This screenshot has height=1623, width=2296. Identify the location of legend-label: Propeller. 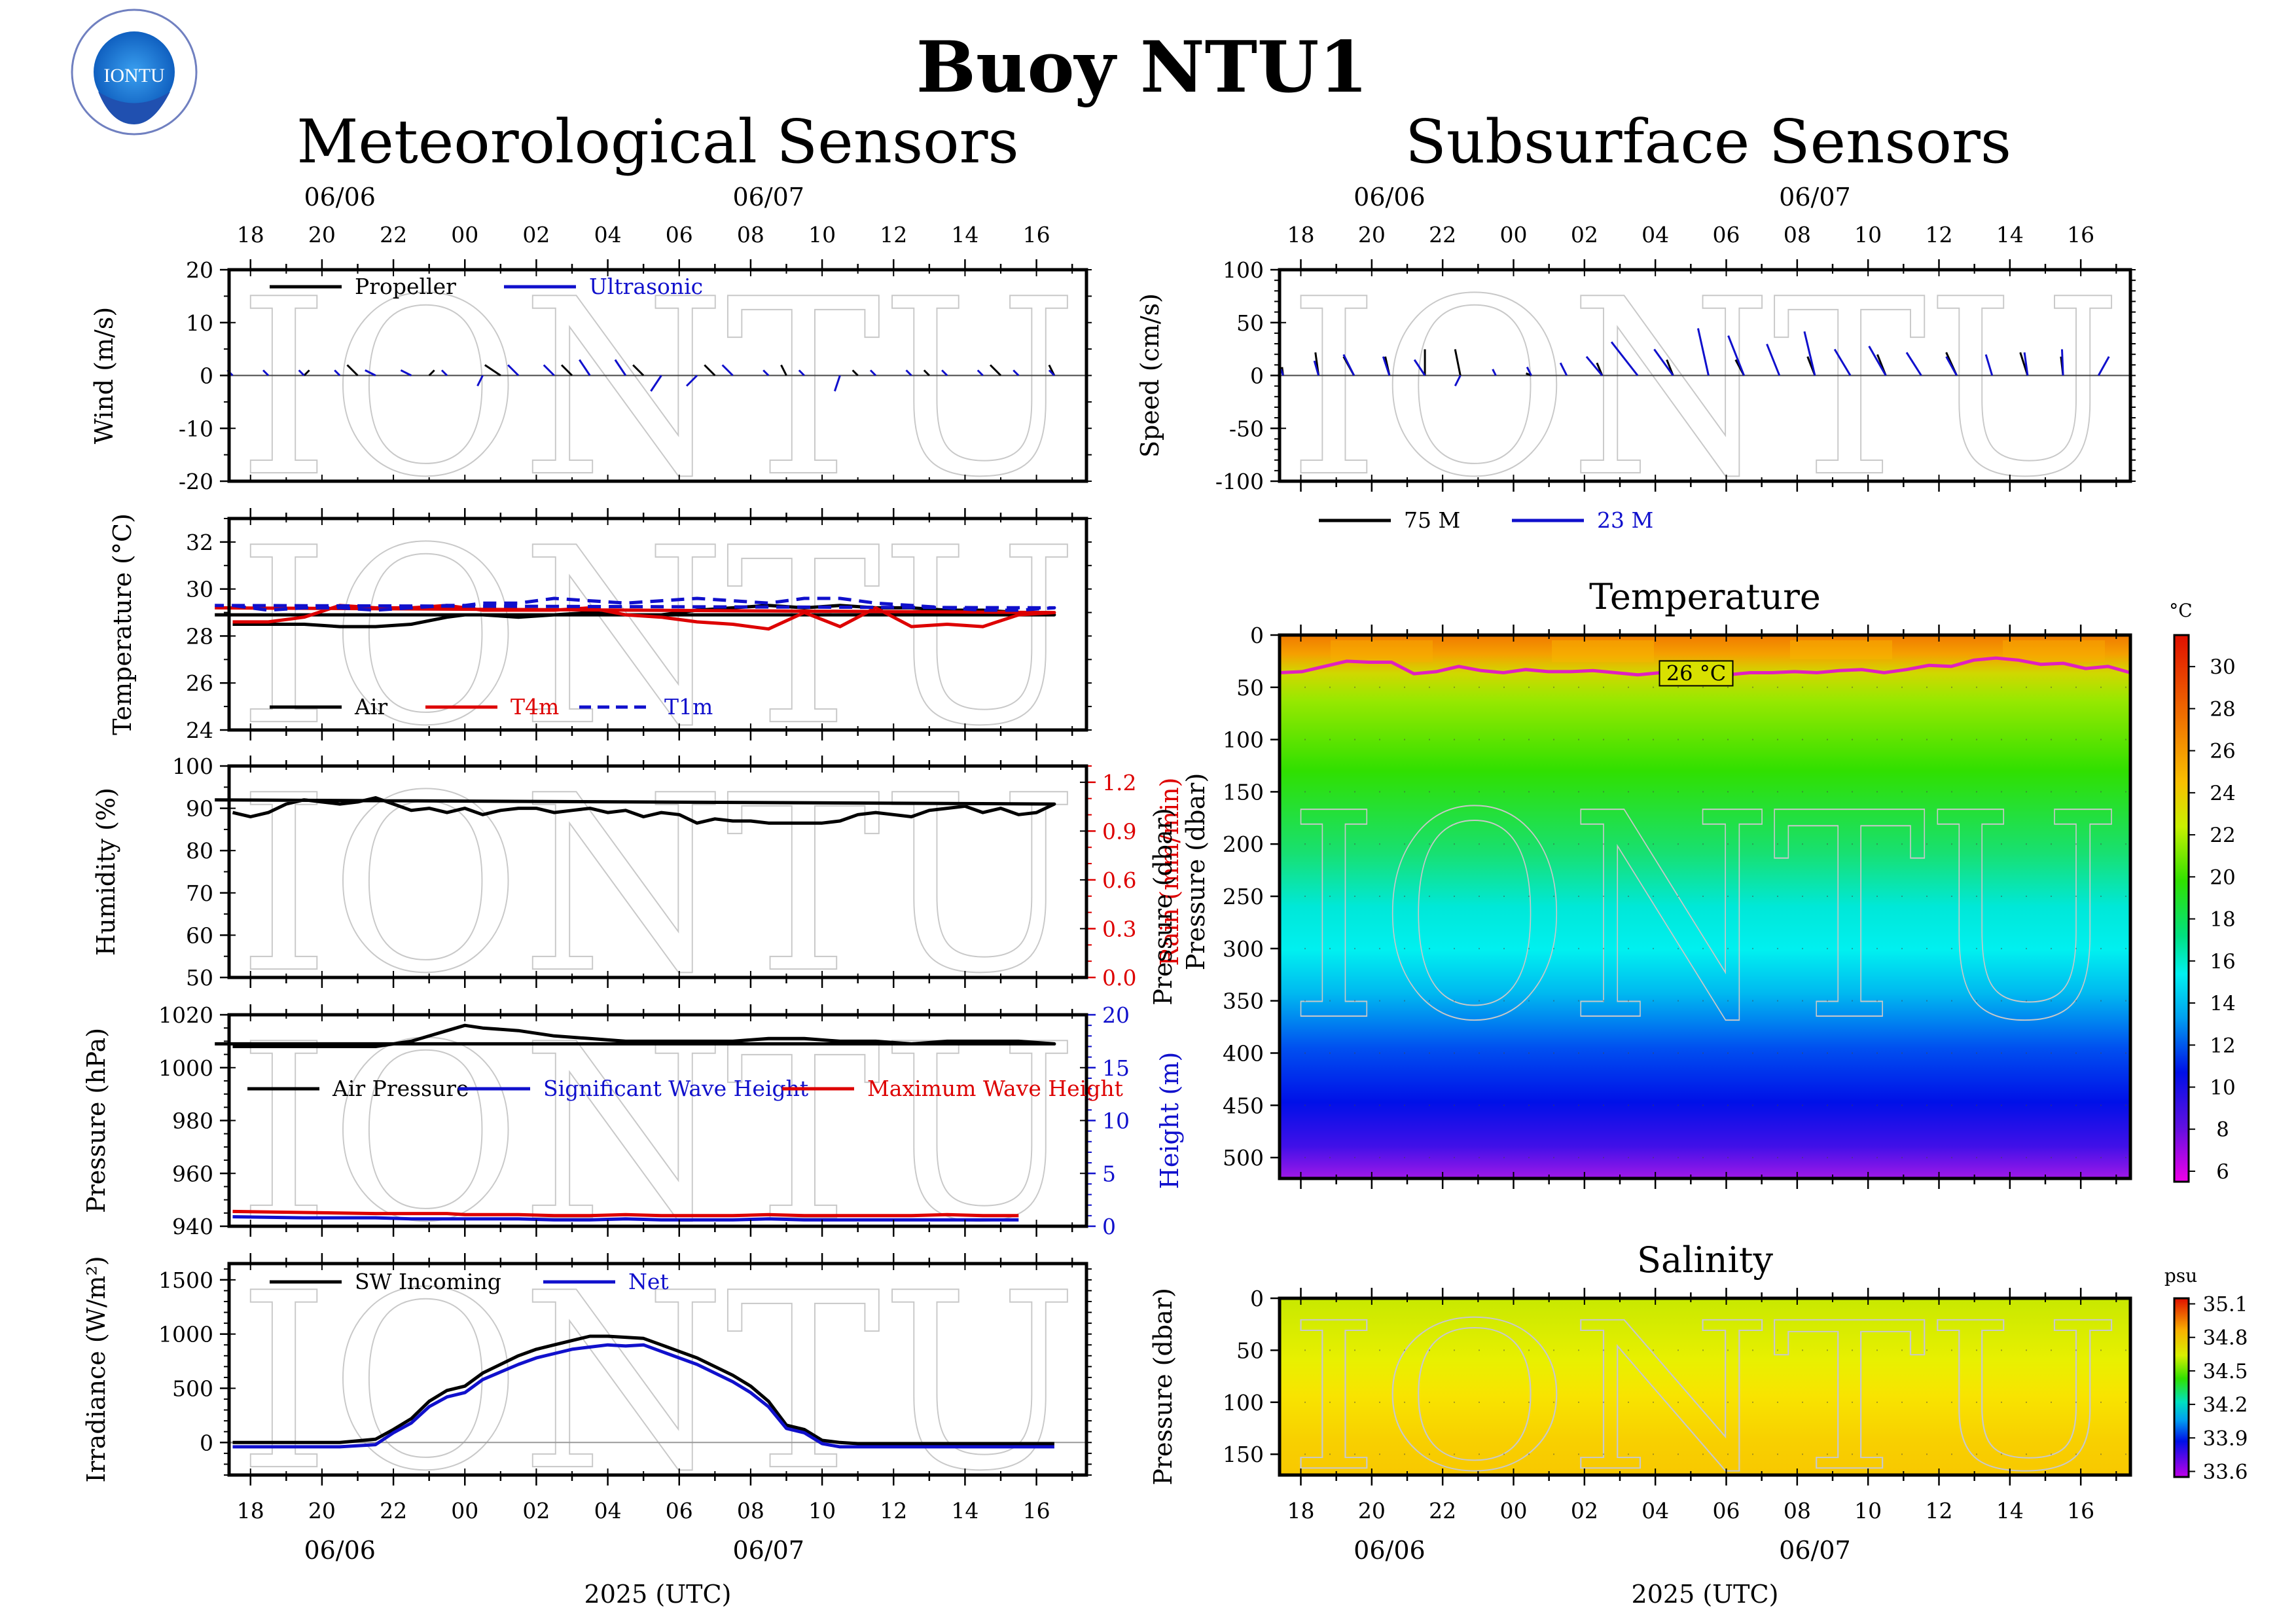
(405, 286).